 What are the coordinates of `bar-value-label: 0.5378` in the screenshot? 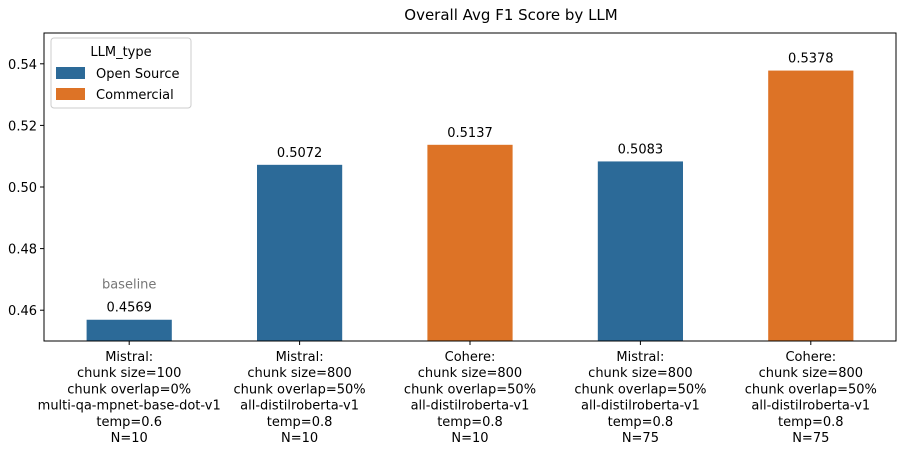 It's located at (811, 59).